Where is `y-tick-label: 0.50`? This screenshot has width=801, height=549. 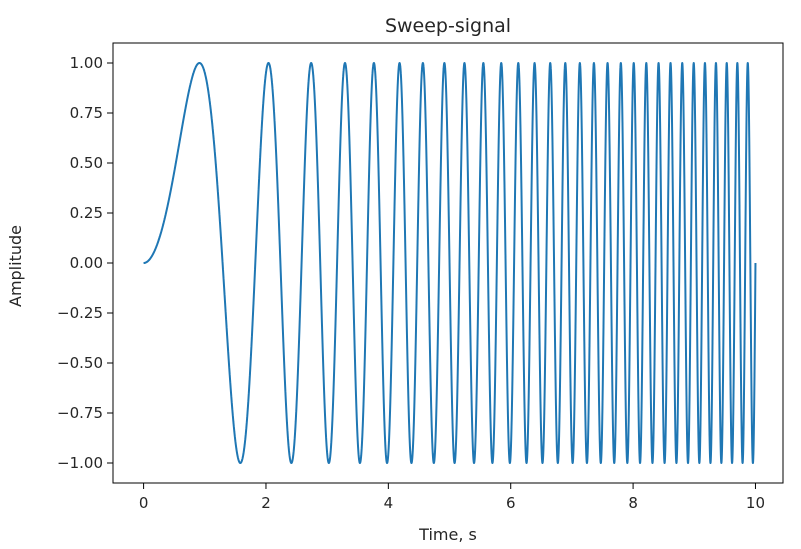
y-tick-label: 0.50 is located at coordinates (86, 163).